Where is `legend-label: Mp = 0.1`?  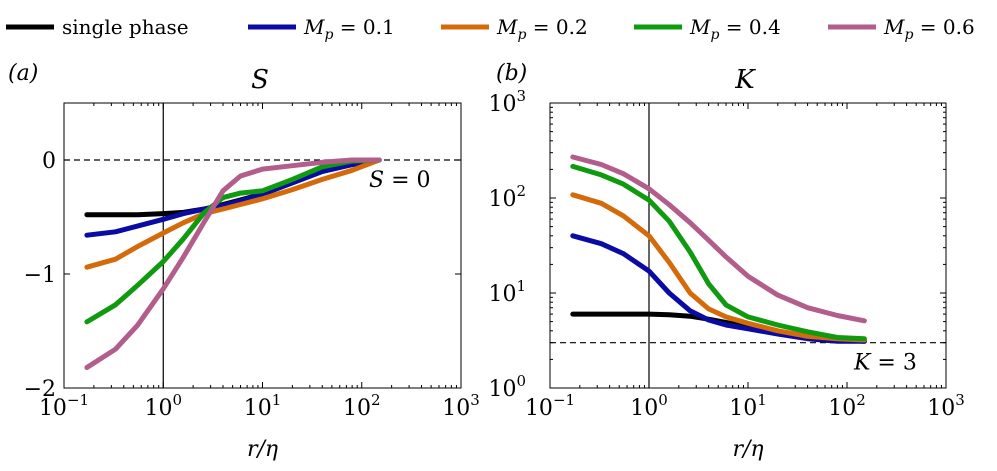
legend-label: Mp = 0.1 is located at coordinates (349, 29).